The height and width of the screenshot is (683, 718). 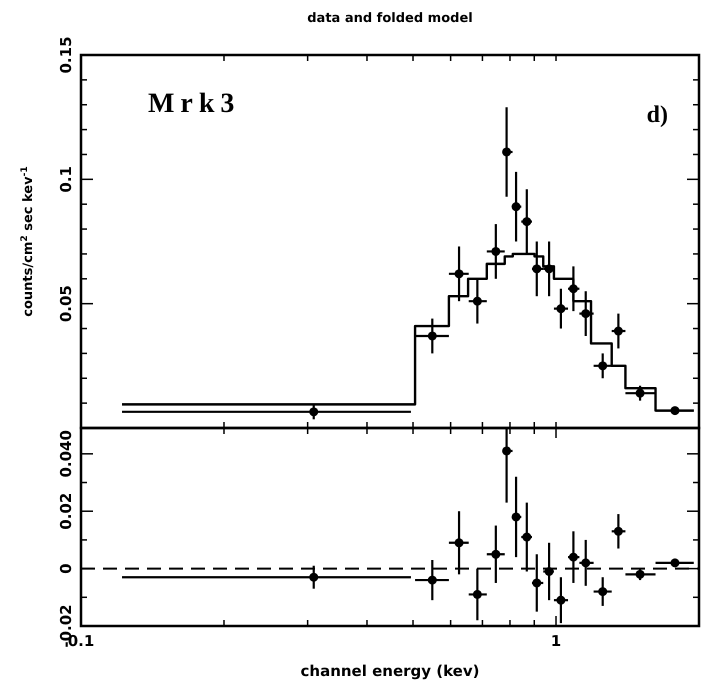 What do you see at coordinates (66, 303) in the screenshot?
I see `y-tick-label: 0.05` at bounding box center [66, 303].